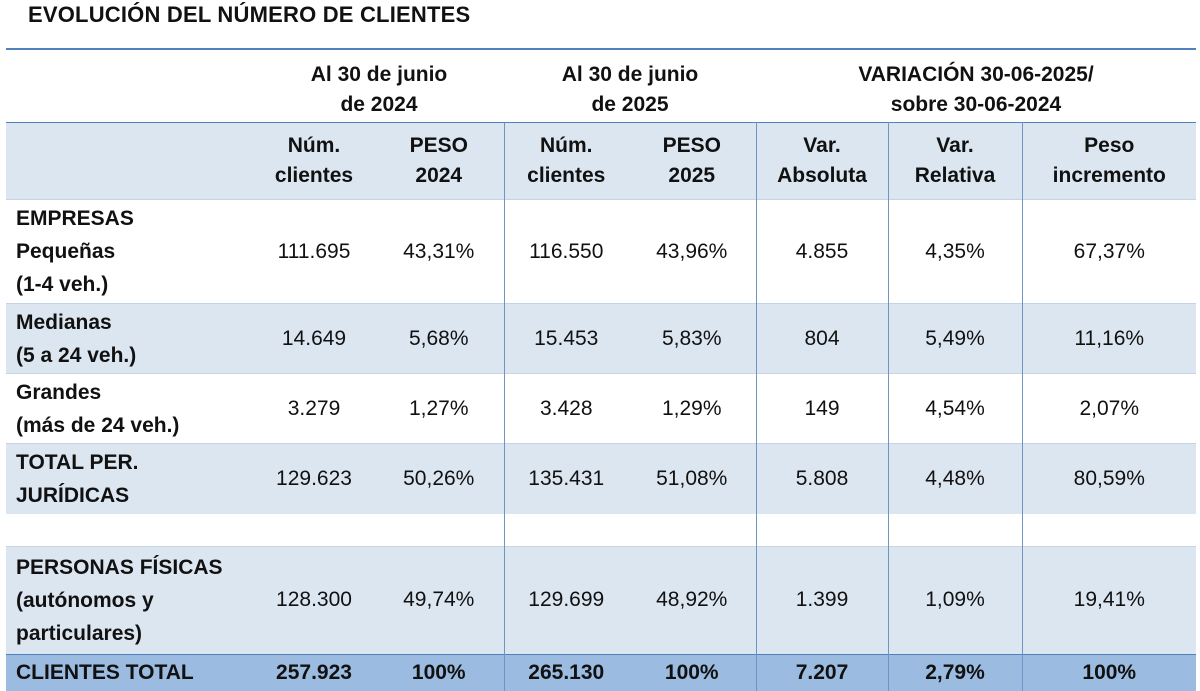 Image resolution: width=1200 pixels, height=691 pixels. Describe the element at coordinates (59, 392) in the screenshot. I see `row-label-line: Grandes` at that location.